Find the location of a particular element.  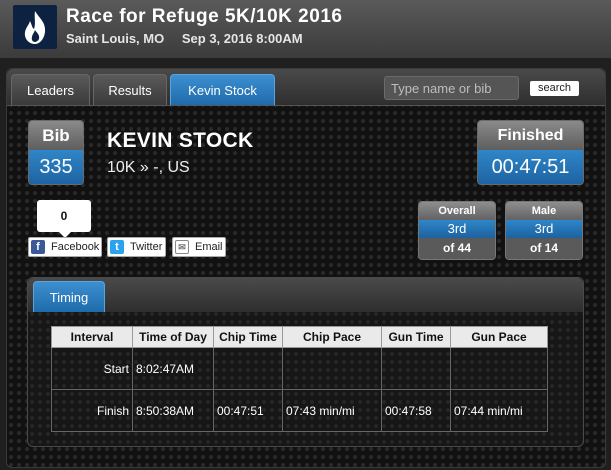

male-rank-box: Male 3rd of 14 is located at coordinates (544, 230).